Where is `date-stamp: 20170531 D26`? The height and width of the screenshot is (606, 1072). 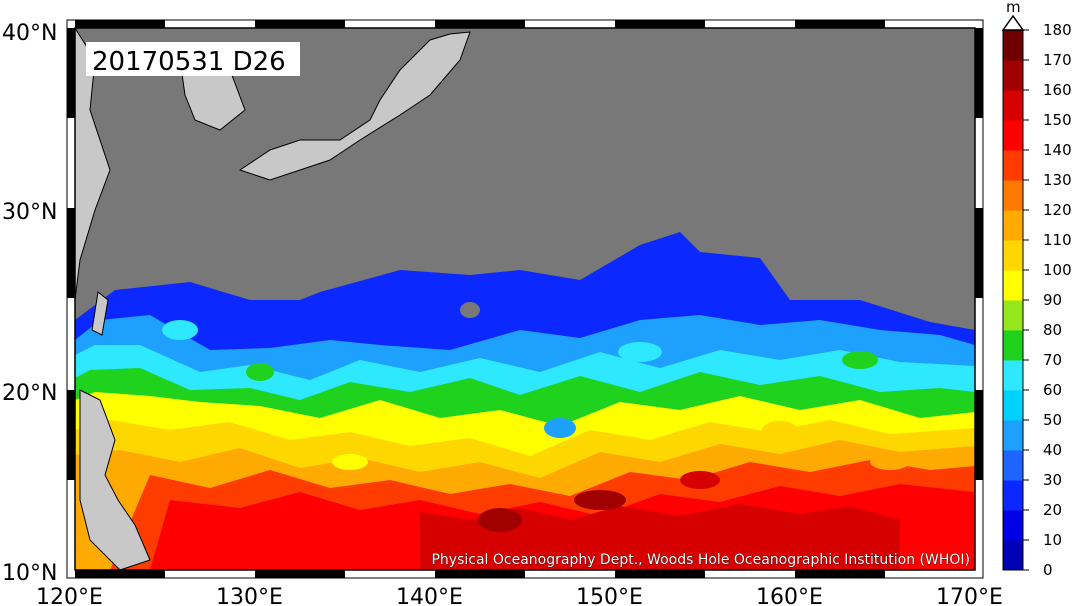 date-stamp: 20170531 D26 is located at coordinates (193, 59).